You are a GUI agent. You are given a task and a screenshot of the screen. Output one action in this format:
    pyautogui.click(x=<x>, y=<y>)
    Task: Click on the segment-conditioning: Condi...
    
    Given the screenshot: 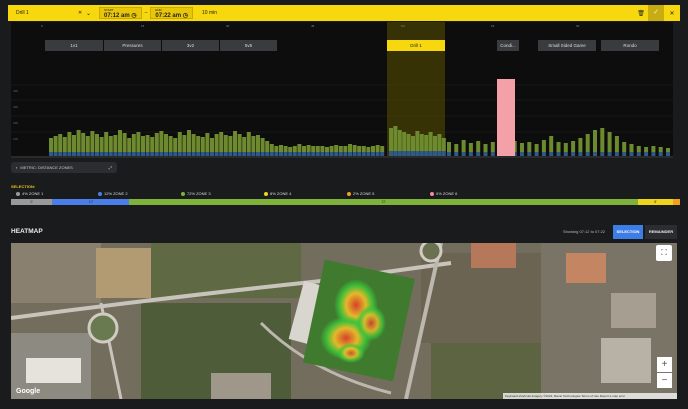 What is the action you would take?
    pyautogui.click(x=508, y=45)
    